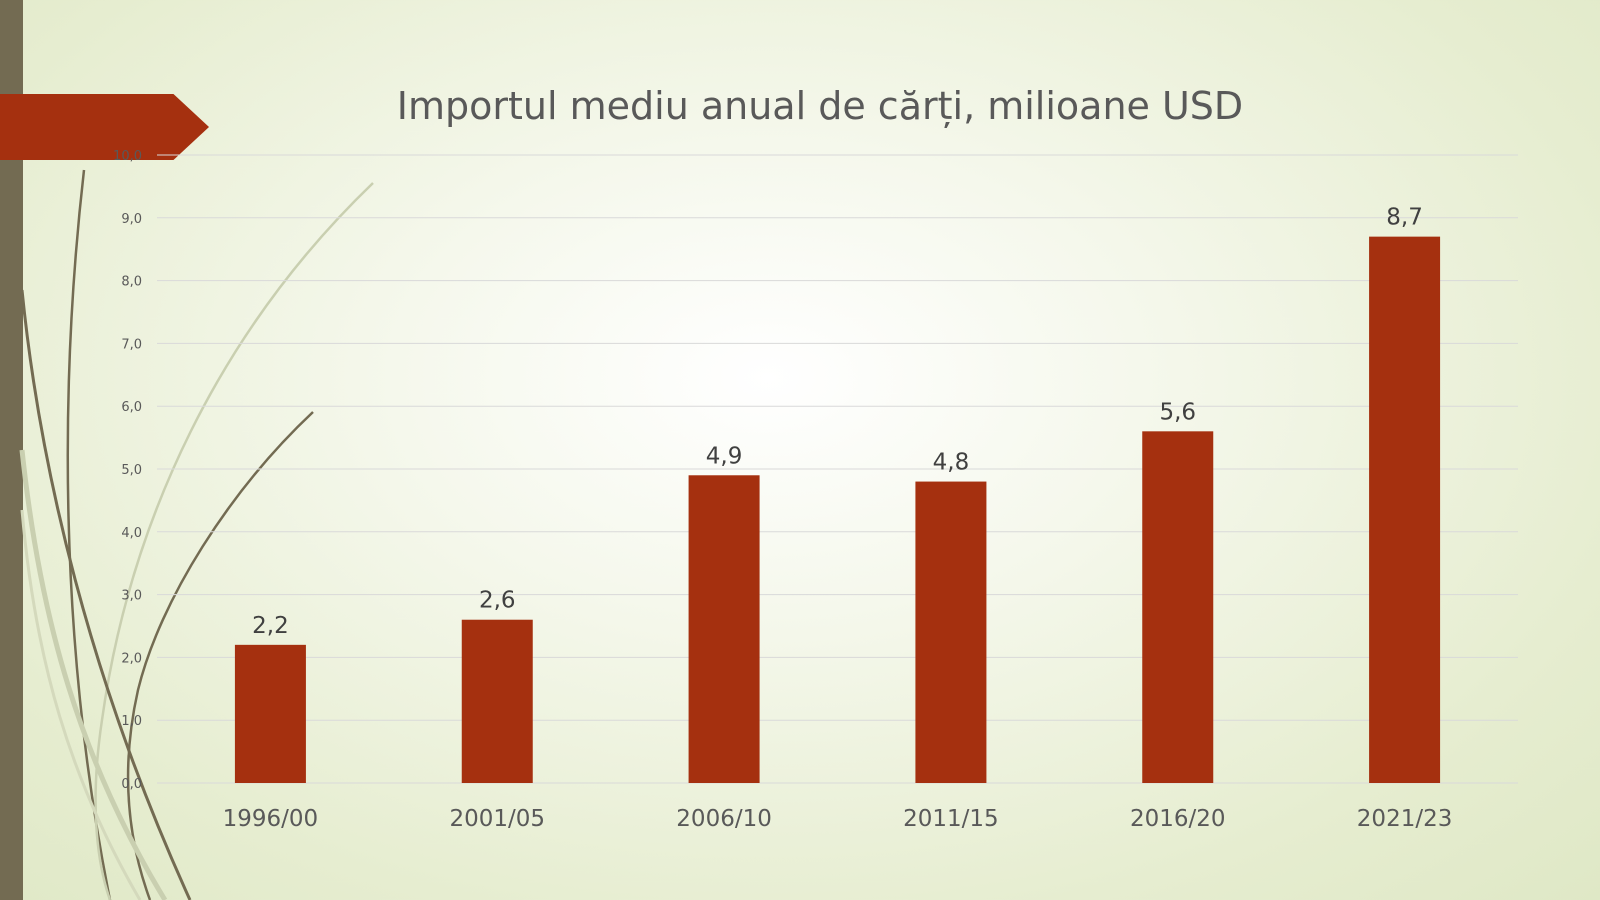 This screenshot has width=1600, height=900. Describe the element at coordinates (131, 721) in the screenshot. I see `y-tick-label: 1,0` at that location.